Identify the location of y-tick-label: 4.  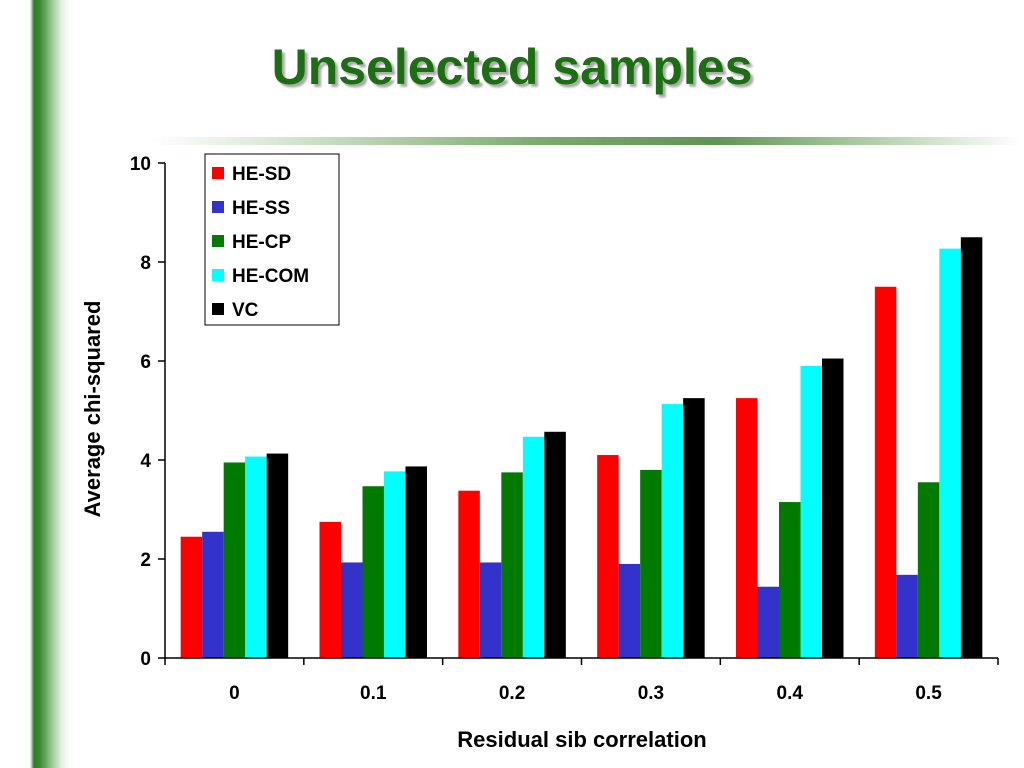
(145, 461).